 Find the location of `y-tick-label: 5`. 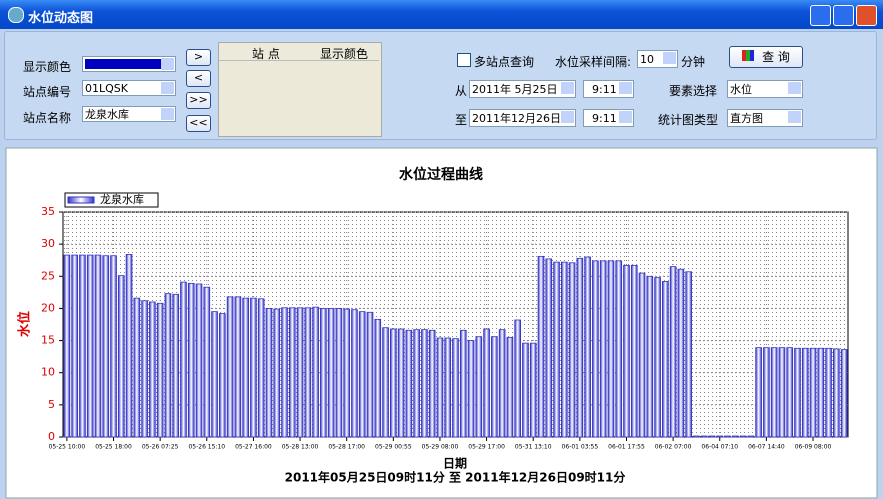

y-tick-label: 5 is located at coordinates (51, 404).